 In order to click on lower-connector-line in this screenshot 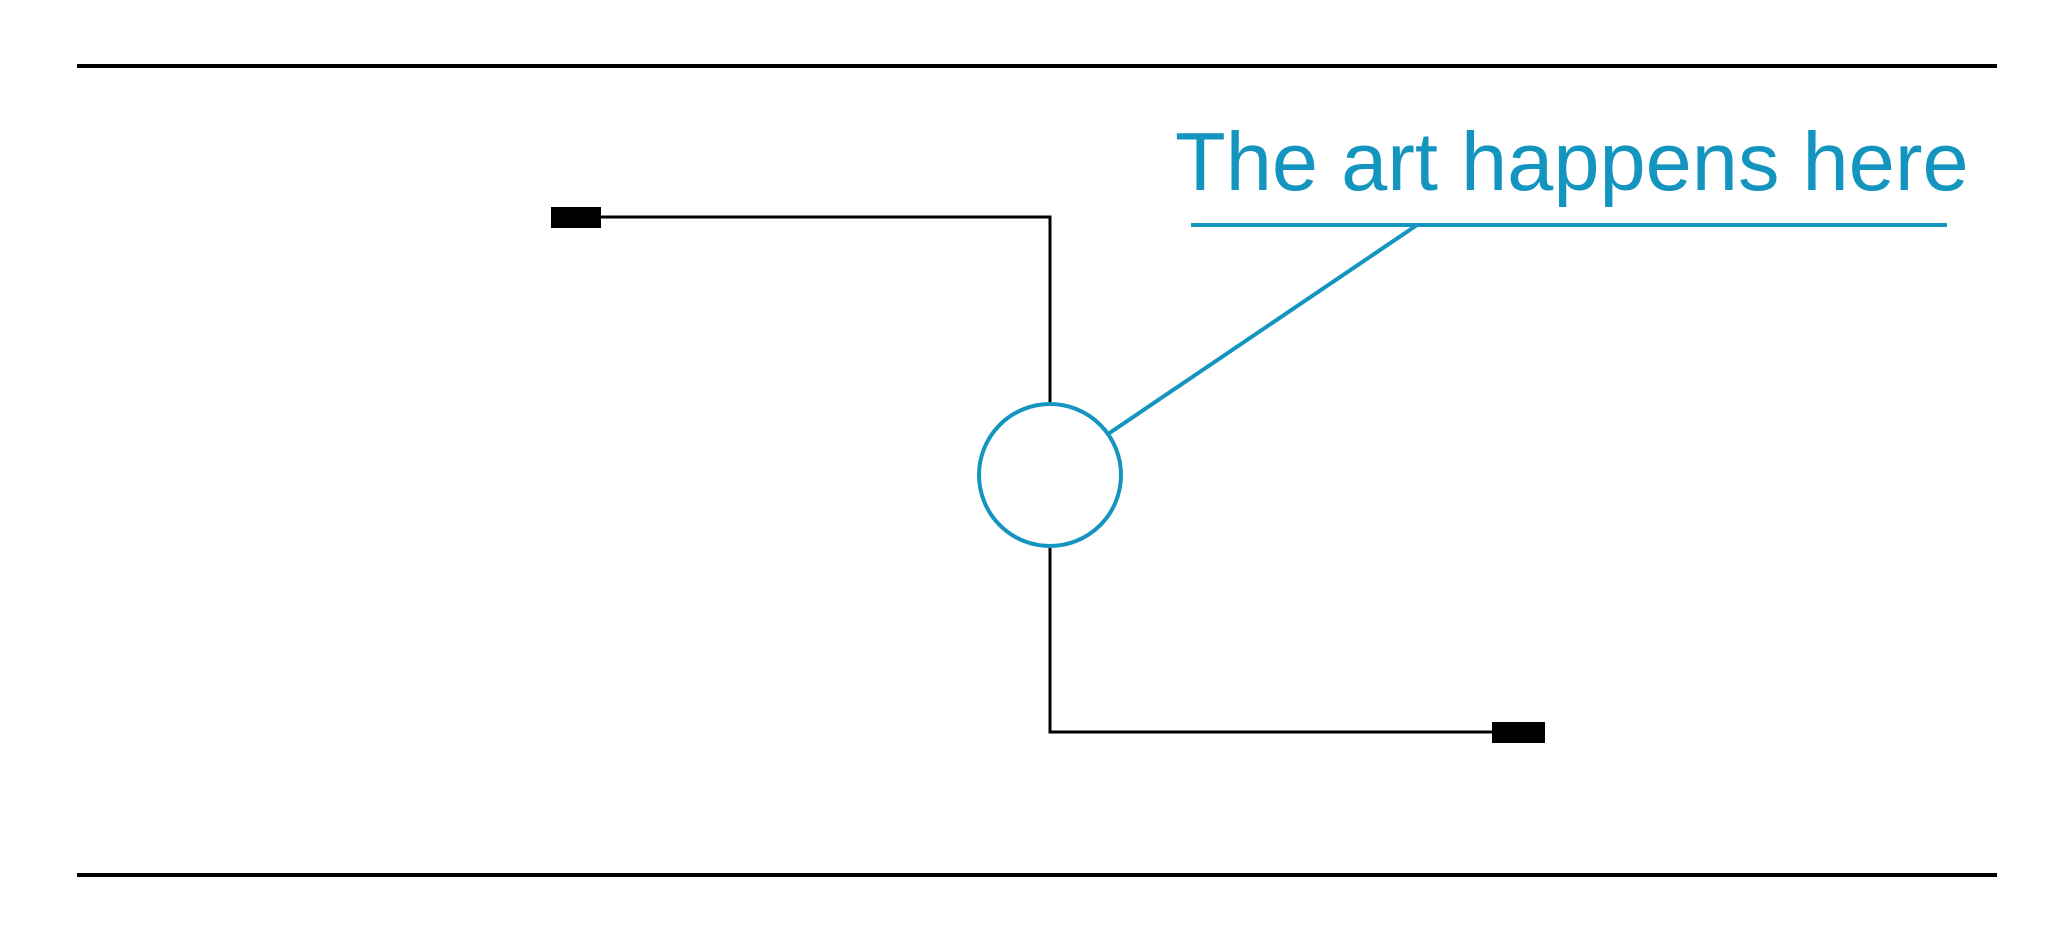, I will do `click(1270, 641)`.